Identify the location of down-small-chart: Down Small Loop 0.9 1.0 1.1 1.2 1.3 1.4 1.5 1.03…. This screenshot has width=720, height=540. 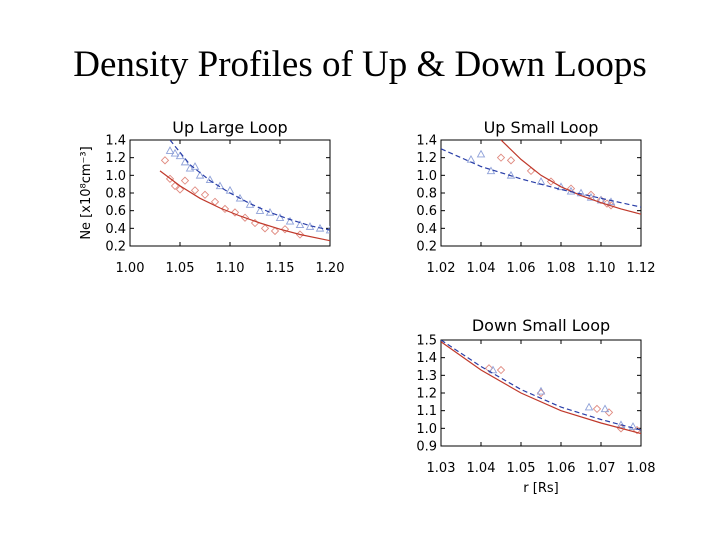
(535, 406).